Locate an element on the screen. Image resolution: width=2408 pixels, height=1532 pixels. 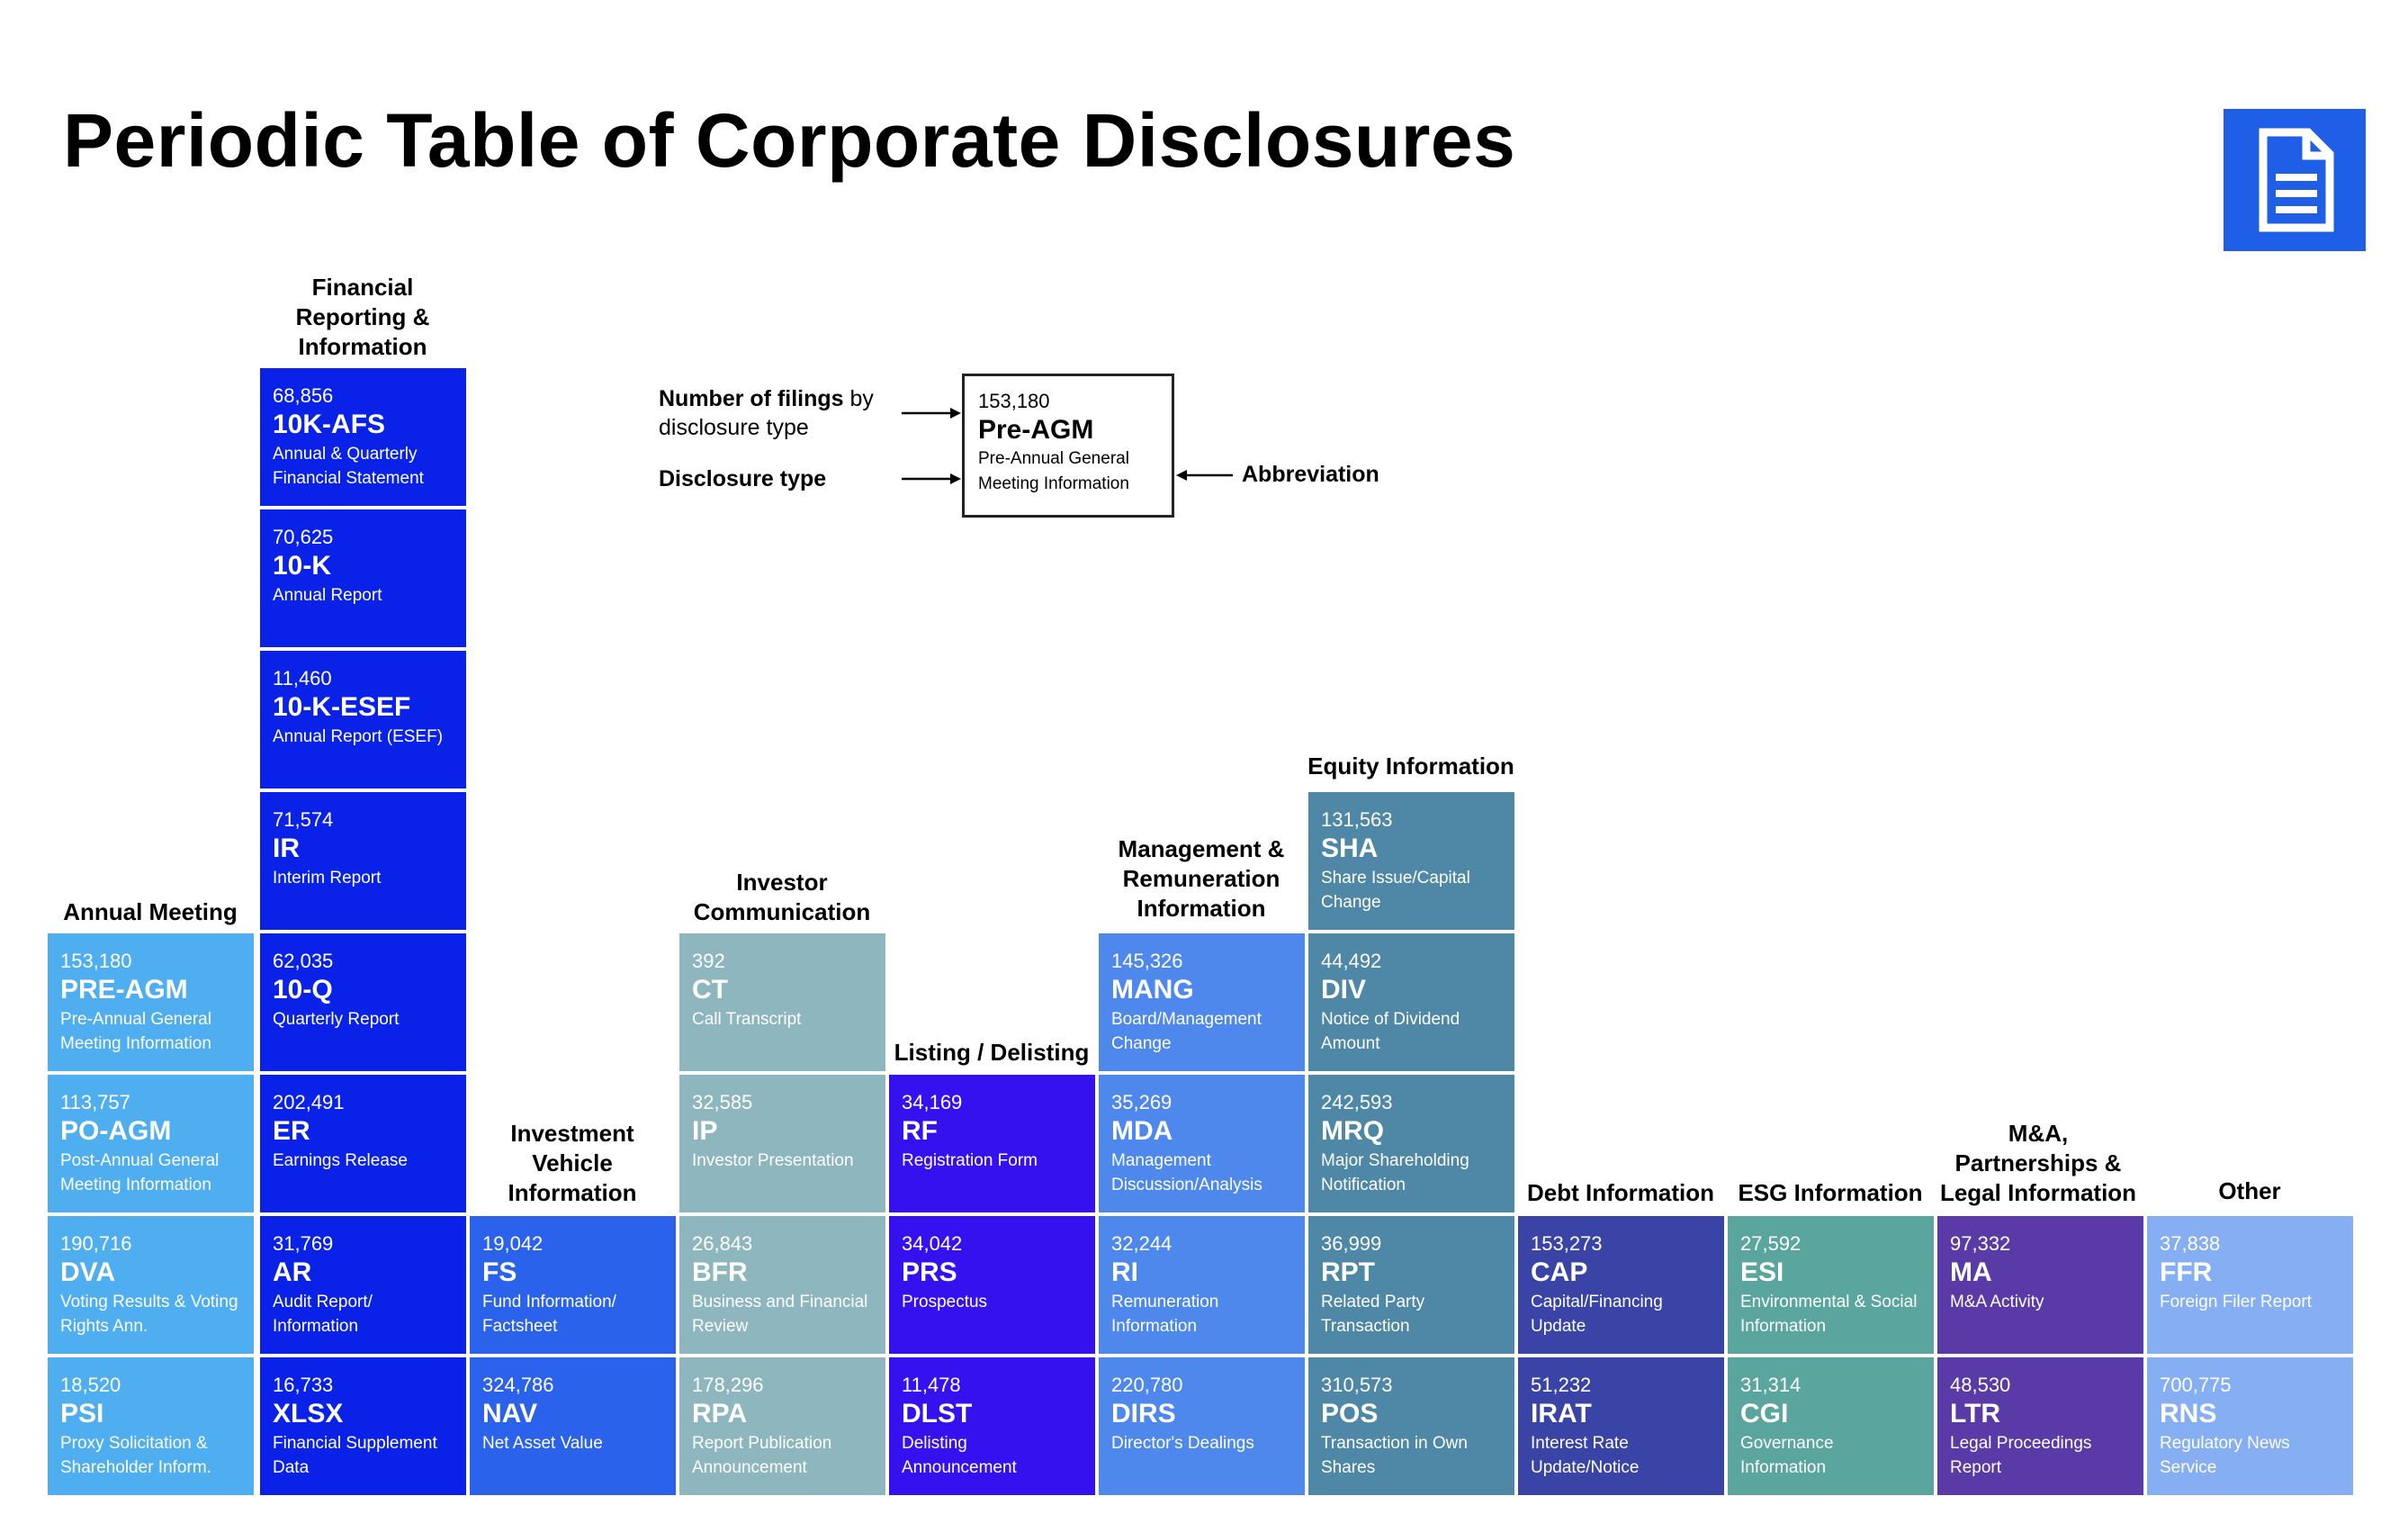
group-header-listing: Listing / Delisting is located at coordinates (992, 1052).